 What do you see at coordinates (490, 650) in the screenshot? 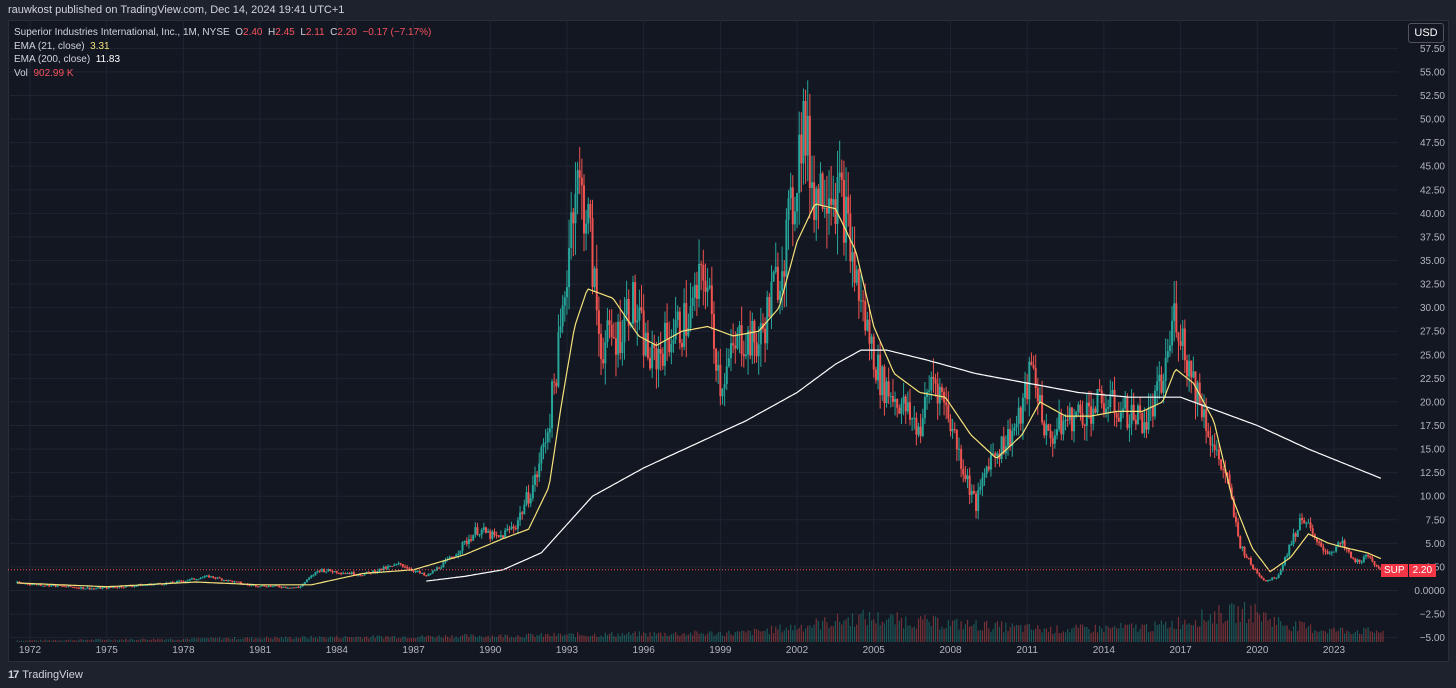
I see `x-tick-label: 1990` at bounding box center [490, 650].